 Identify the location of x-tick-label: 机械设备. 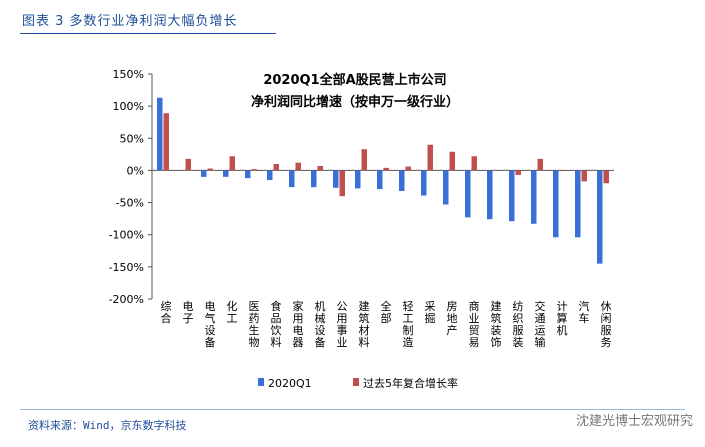
(320, 324).